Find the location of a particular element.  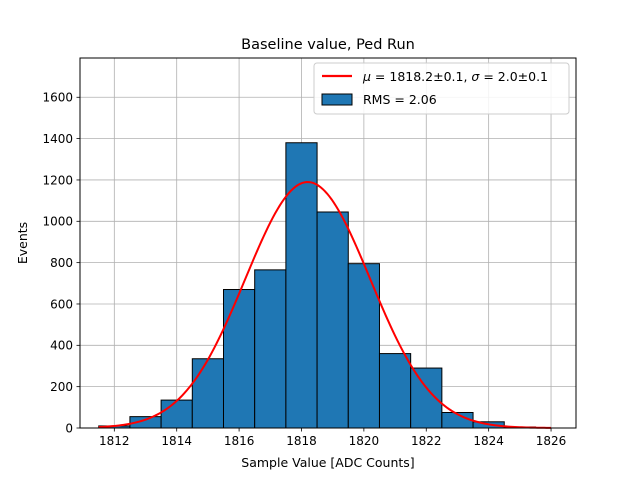

y-tick-label: 800 is located at coordinates (61, 263).